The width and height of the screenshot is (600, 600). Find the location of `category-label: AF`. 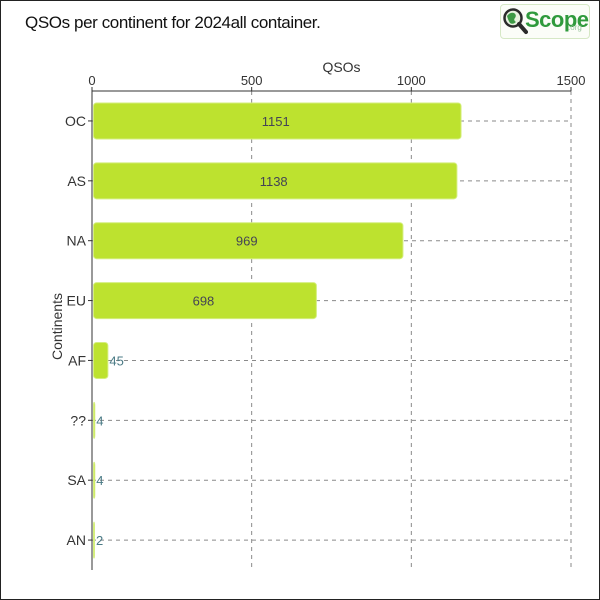

category-label: AF is located at coordinates (77, 360).